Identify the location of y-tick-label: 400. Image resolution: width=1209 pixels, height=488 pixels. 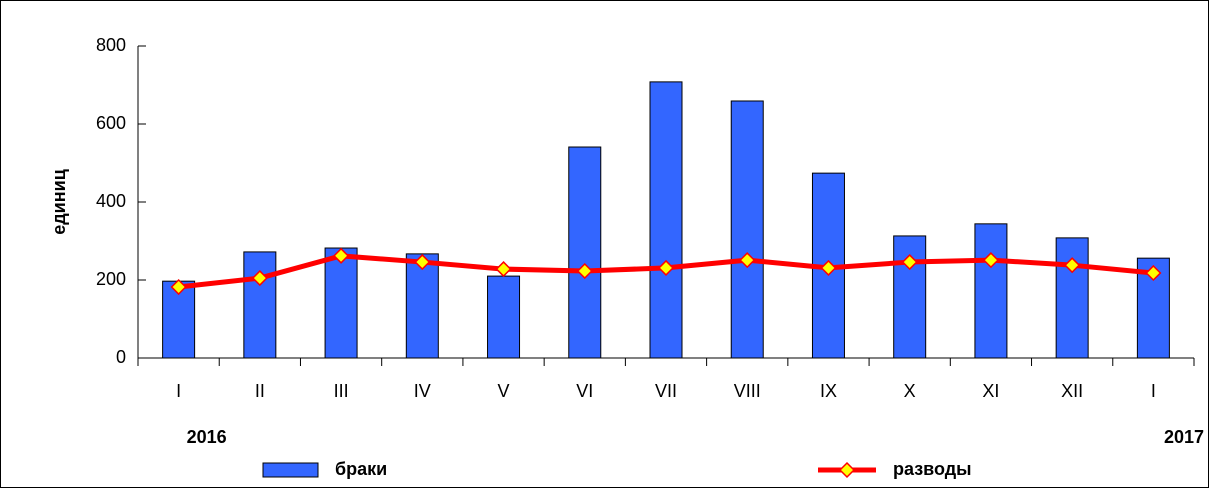
(111, 201).